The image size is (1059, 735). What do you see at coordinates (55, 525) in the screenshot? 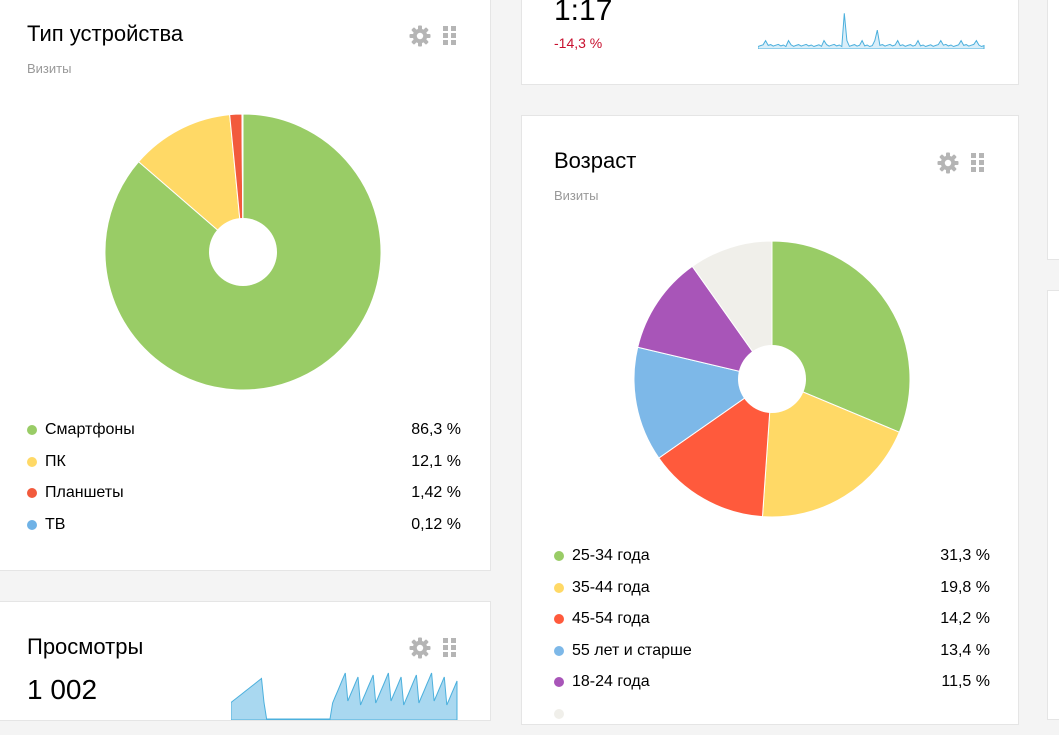
I see `legend-label: ТВ` at bounding box center [55, 525].